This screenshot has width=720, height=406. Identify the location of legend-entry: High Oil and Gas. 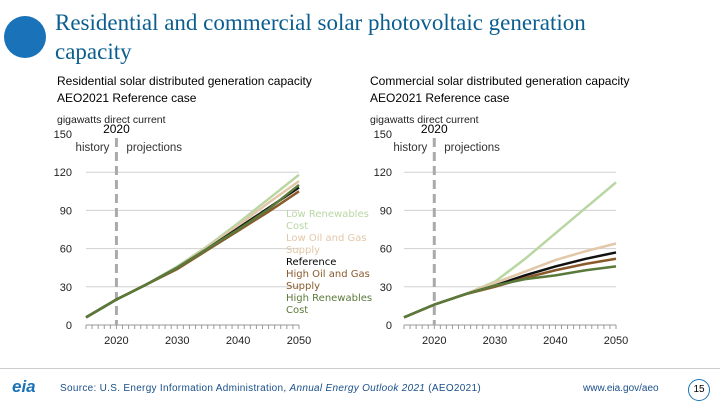
(328, 274).